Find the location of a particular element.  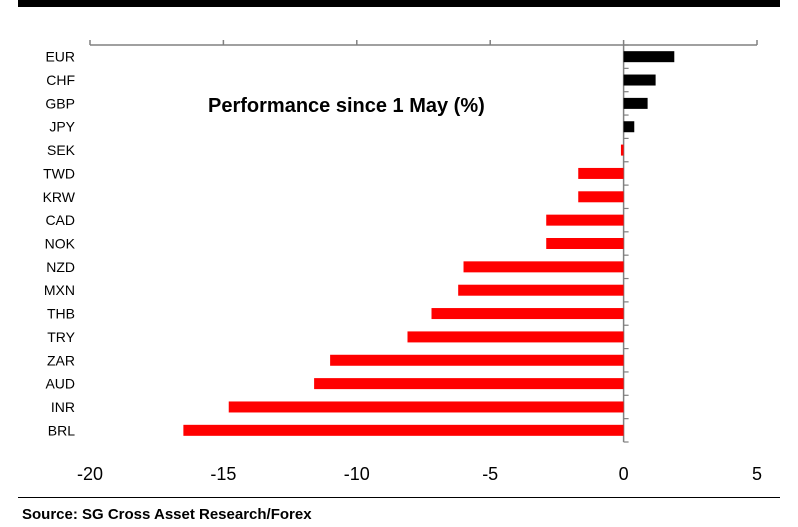

bar-nzd is located at coordinates (543, 267).